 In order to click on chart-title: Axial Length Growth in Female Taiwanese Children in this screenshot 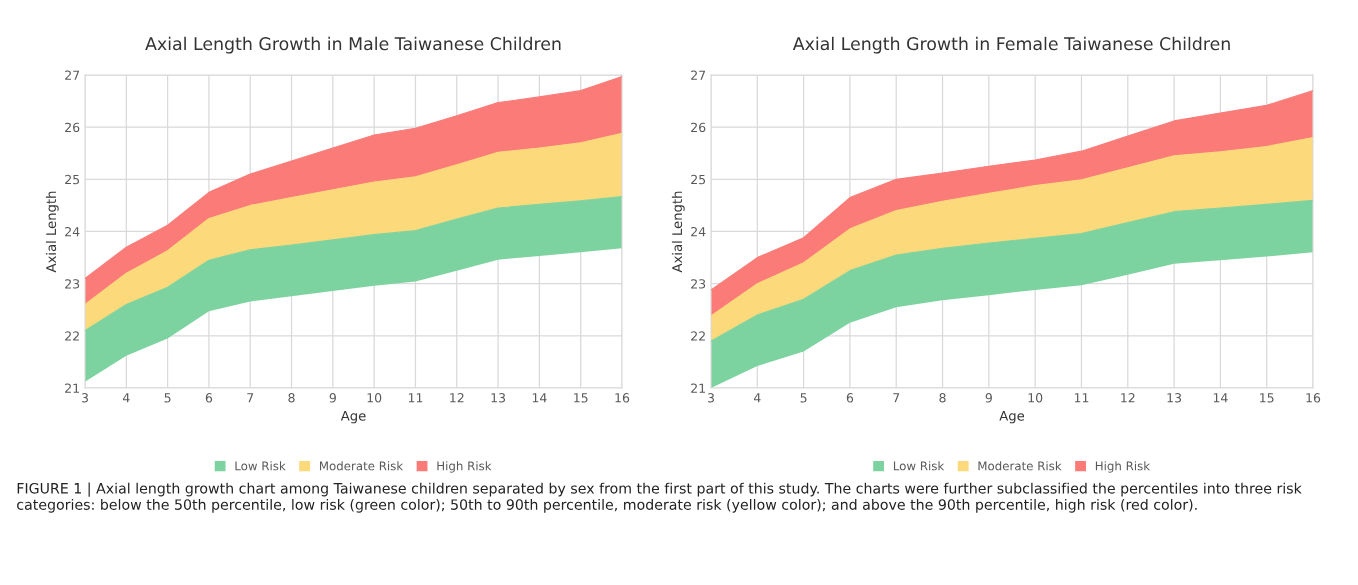, I will do `click(1011, 45)`.